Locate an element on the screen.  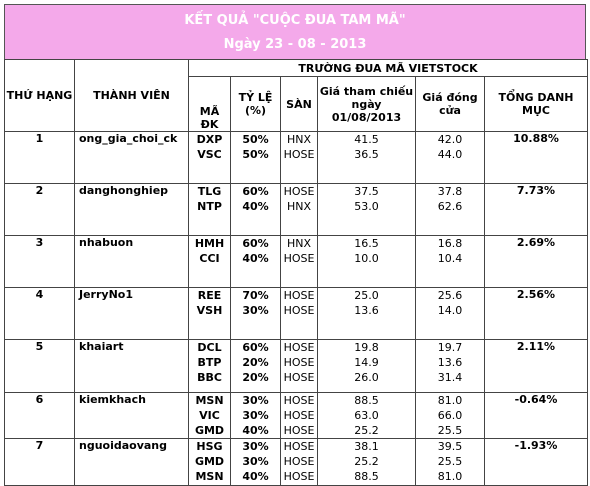
stock-close-price: 25.6 is located at coordinates (450, 295).